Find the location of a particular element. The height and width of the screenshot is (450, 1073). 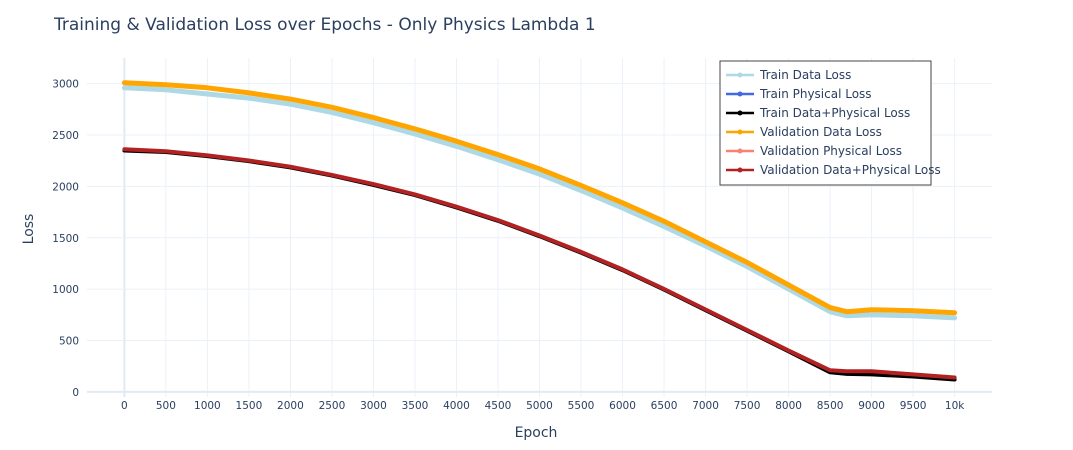

x-tick-label: 9000 is located at coordinates (871, 406).